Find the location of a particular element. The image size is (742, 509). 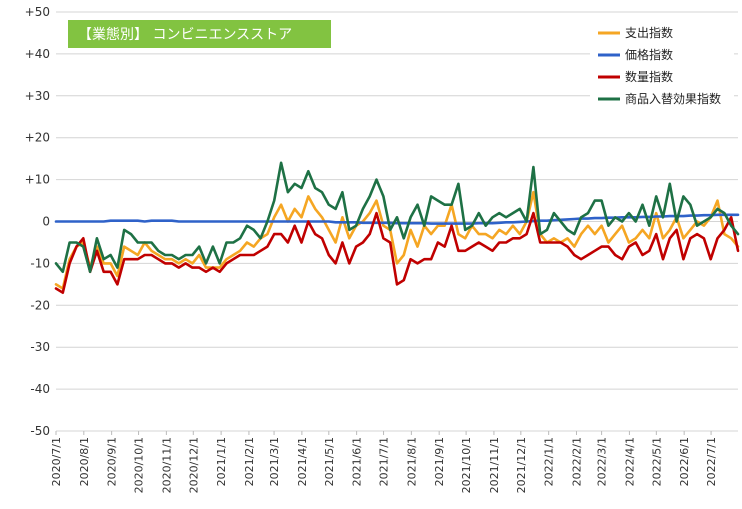

y-tick-label: 0 is located at coordinates (46, 222).